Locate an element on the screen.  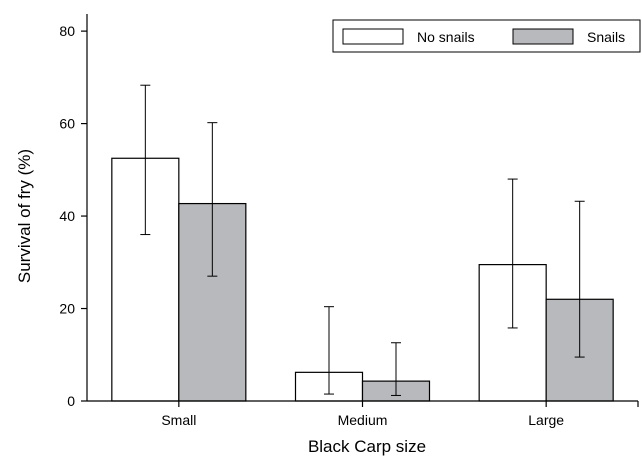
error-bar-medium-no-snails is located at coordinates (329, 350).